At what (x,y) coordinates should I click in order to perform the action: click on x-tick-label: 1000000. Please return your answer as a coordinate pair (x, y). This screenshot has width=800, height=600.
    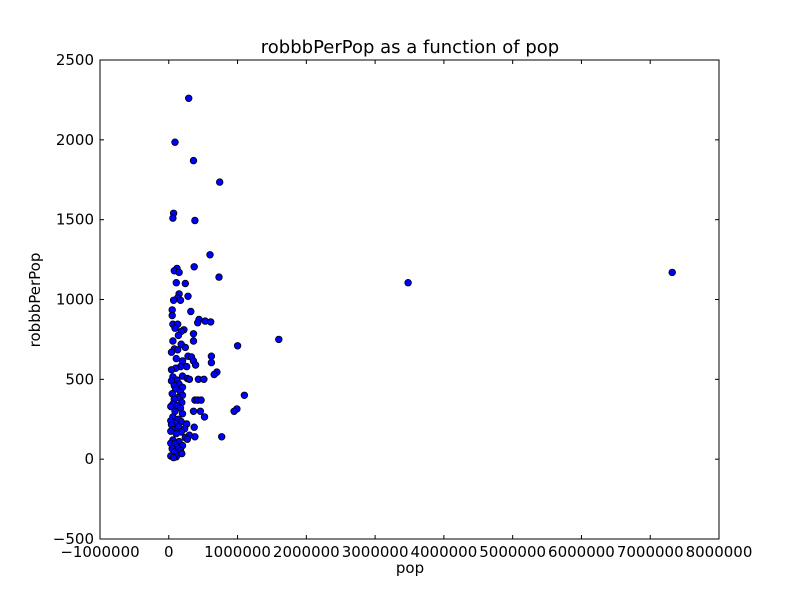
    Looking at the image, I should click on (237, 552).